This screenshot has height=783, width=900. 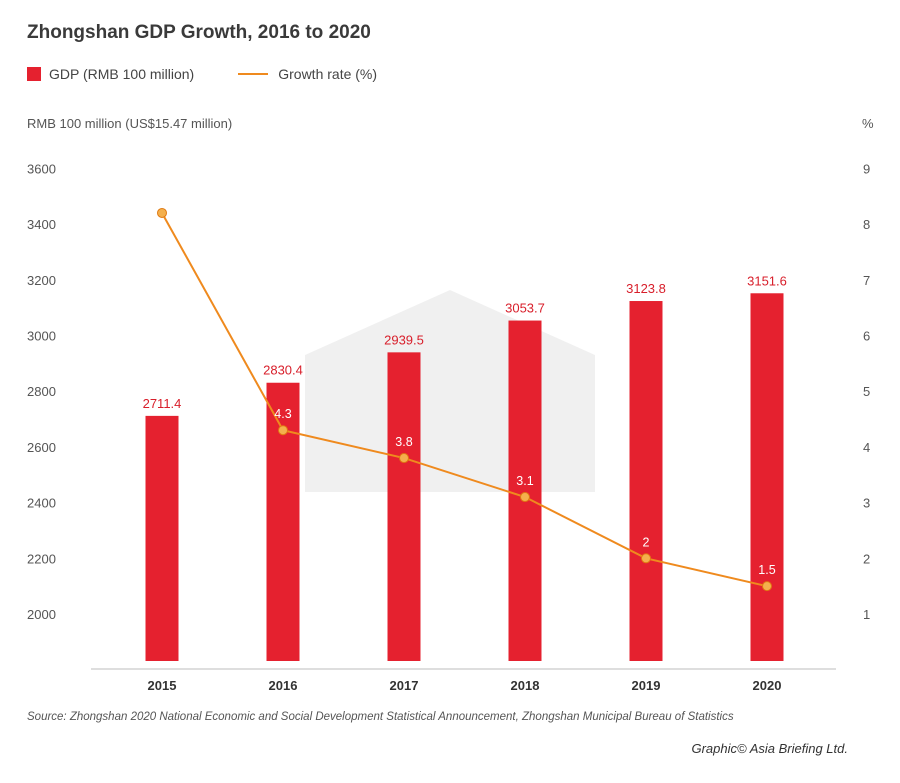 I want to click on legend: GDP (RMB 100 million) Growth rate (%), so click(x=202, y=74).